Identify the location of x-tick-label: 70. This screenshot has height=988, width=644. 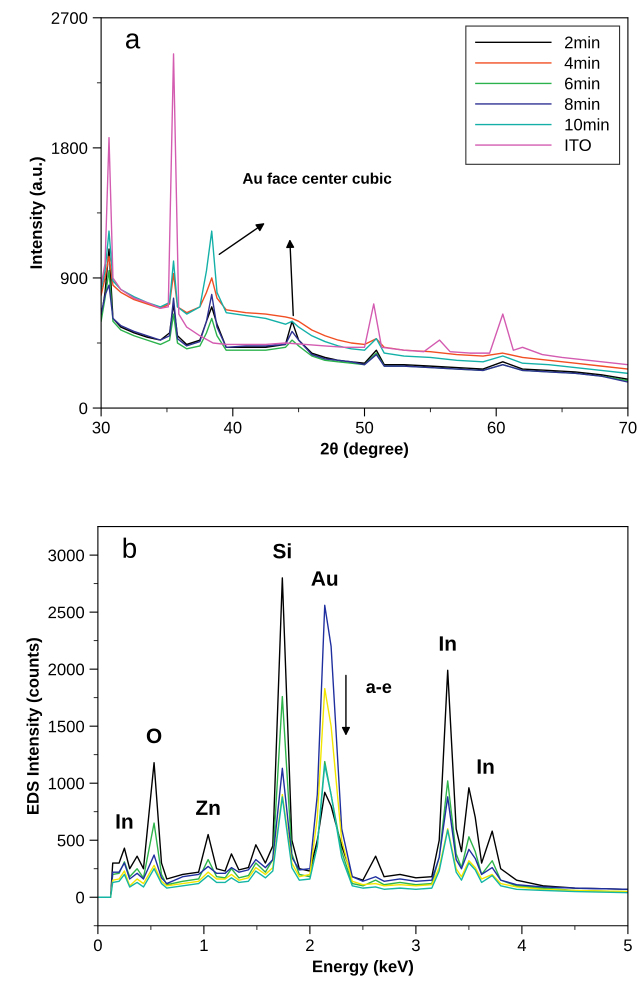
(628, 428).